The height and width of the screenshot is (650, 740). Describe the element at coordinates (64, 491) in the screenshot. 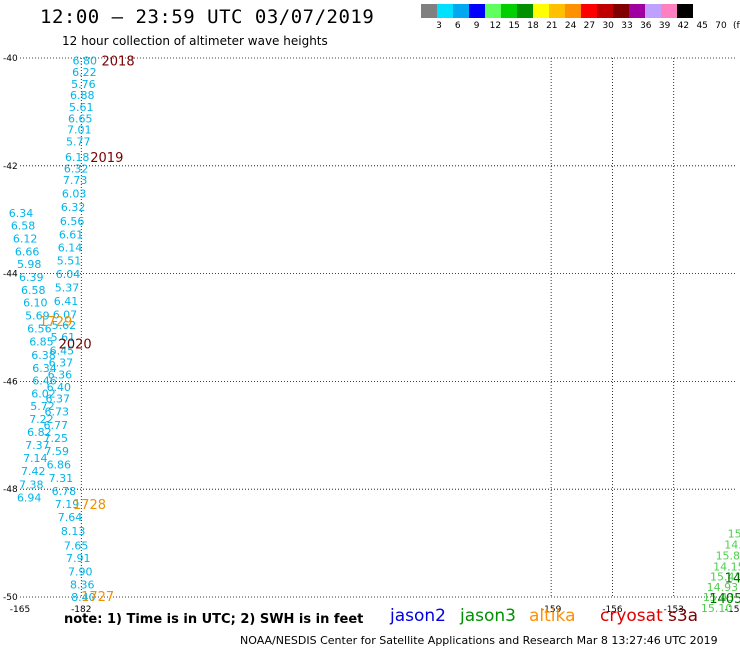

I see `wave-height-value: 6.78` at that location.